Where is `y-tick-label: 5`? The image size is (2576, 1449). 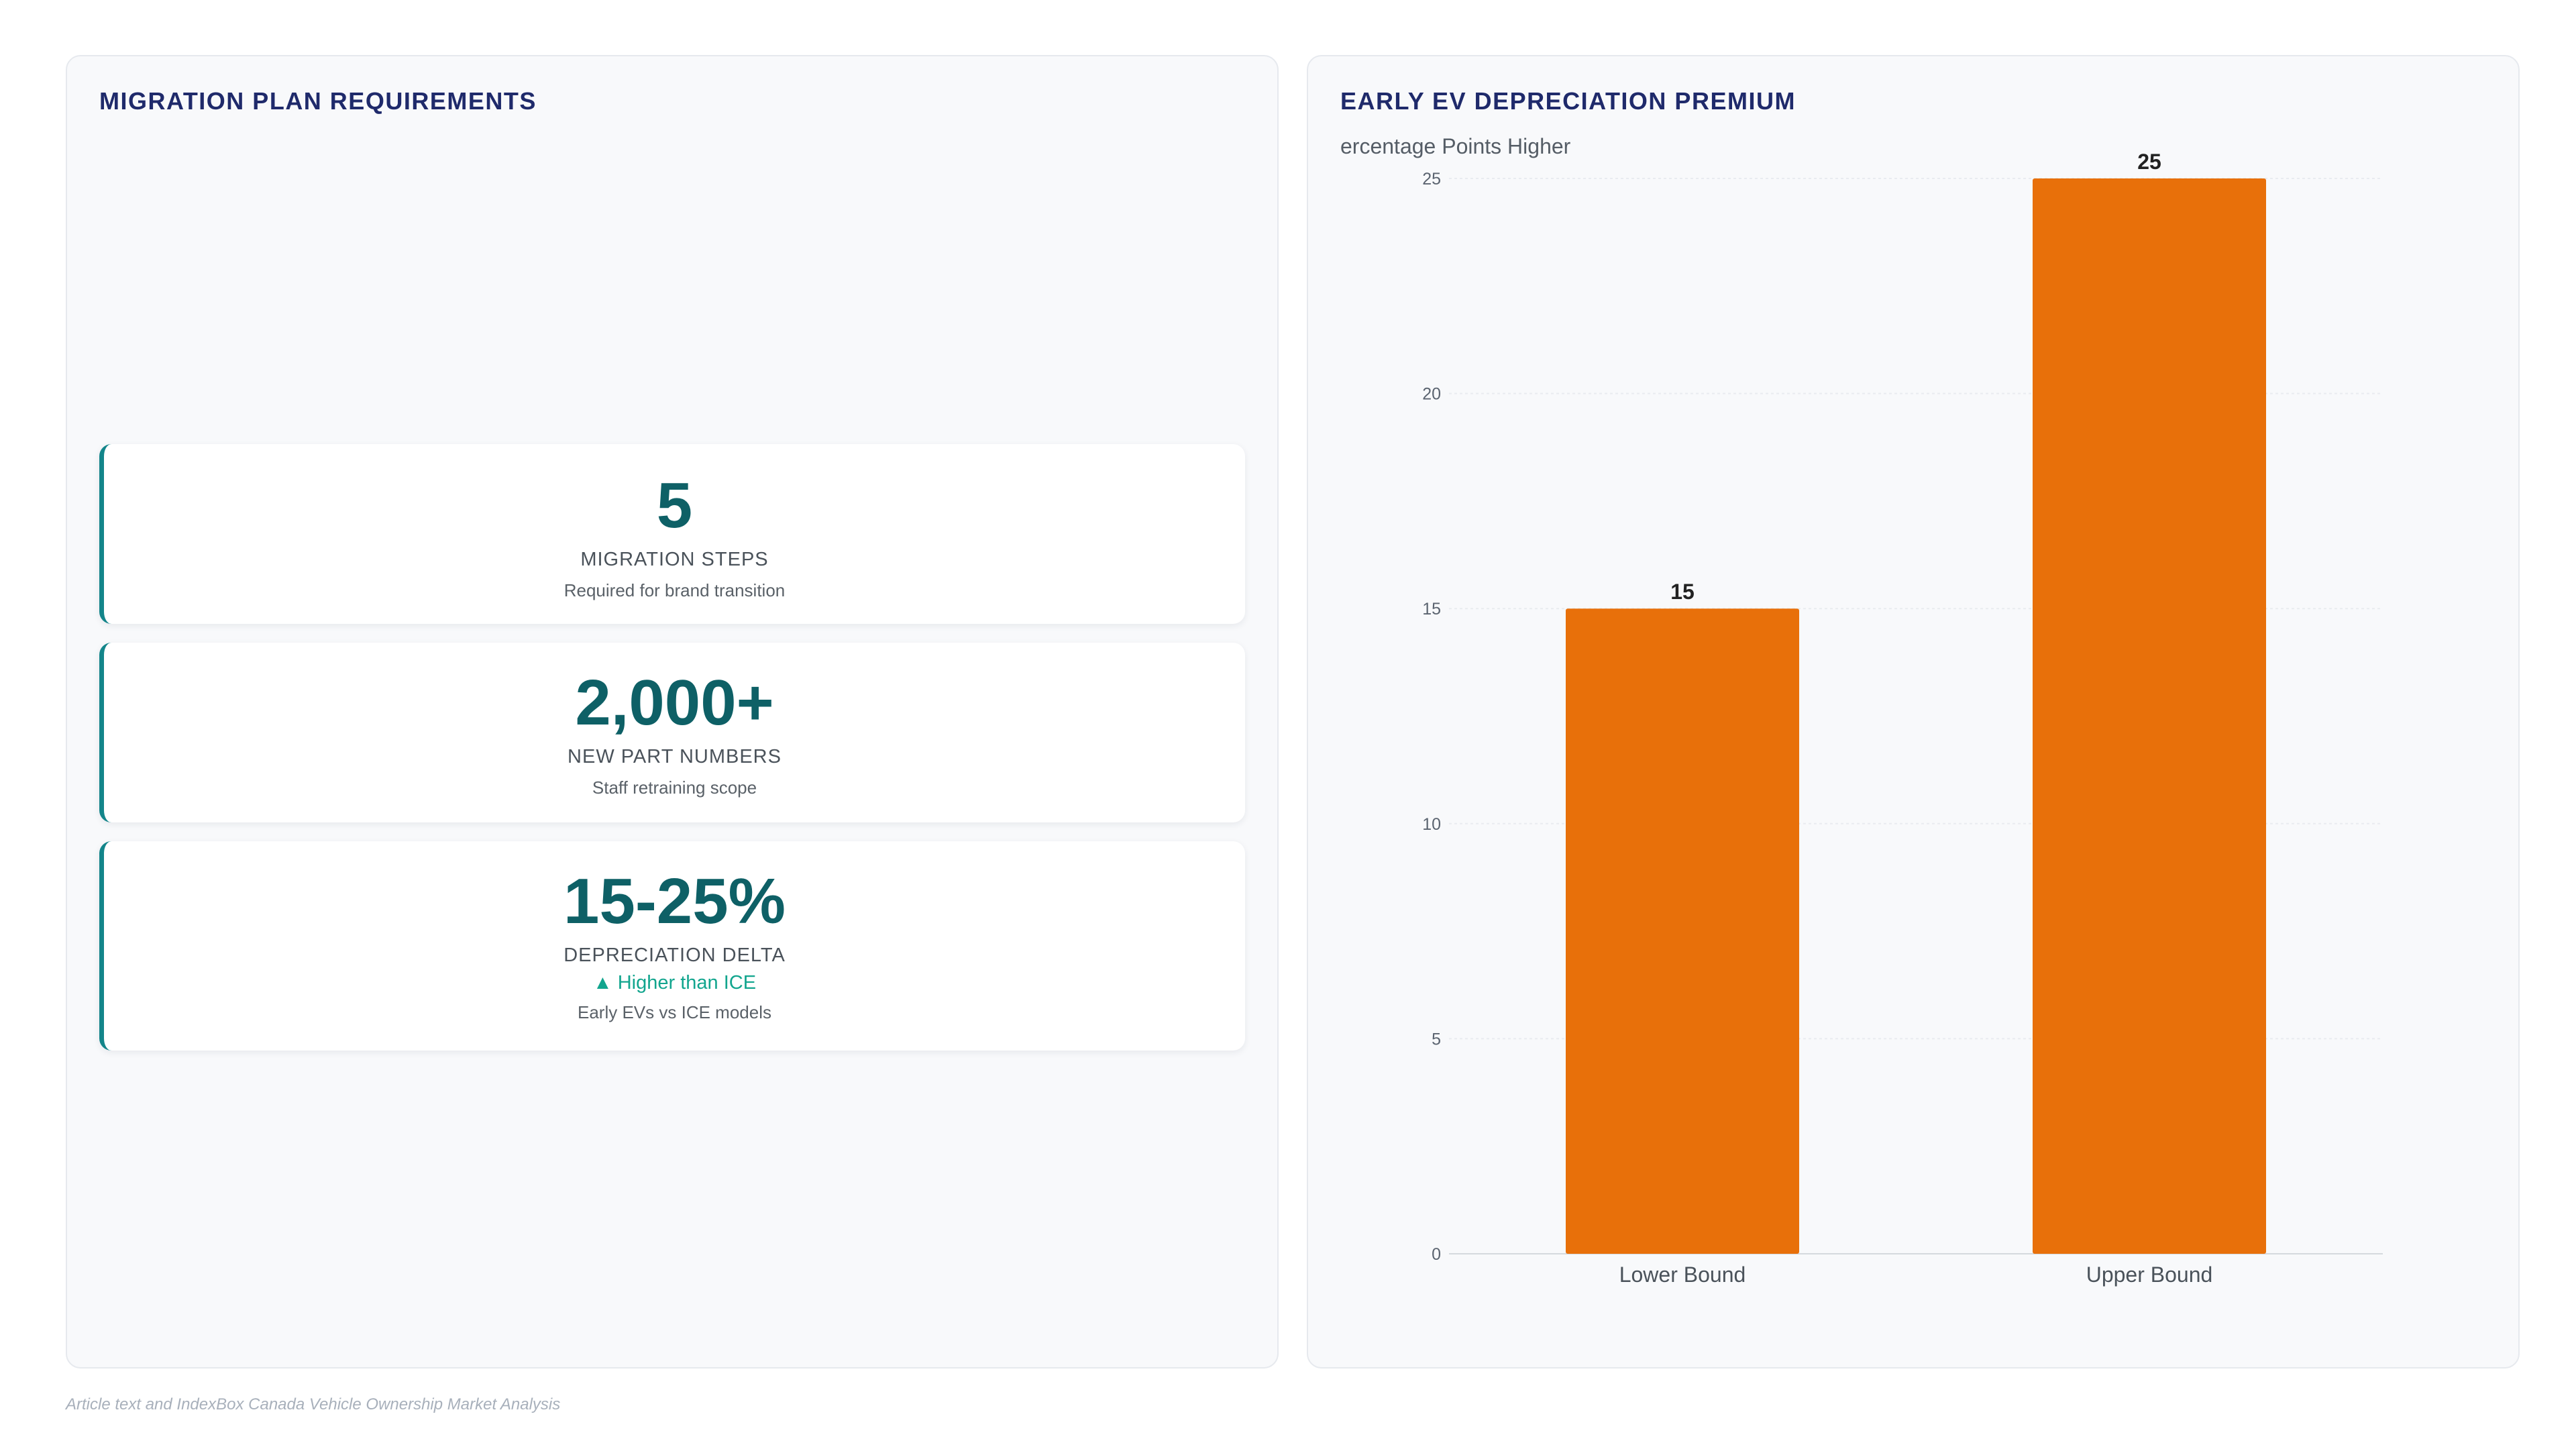 y-tick-label: 5 is located at coordinates (1436, 1039).